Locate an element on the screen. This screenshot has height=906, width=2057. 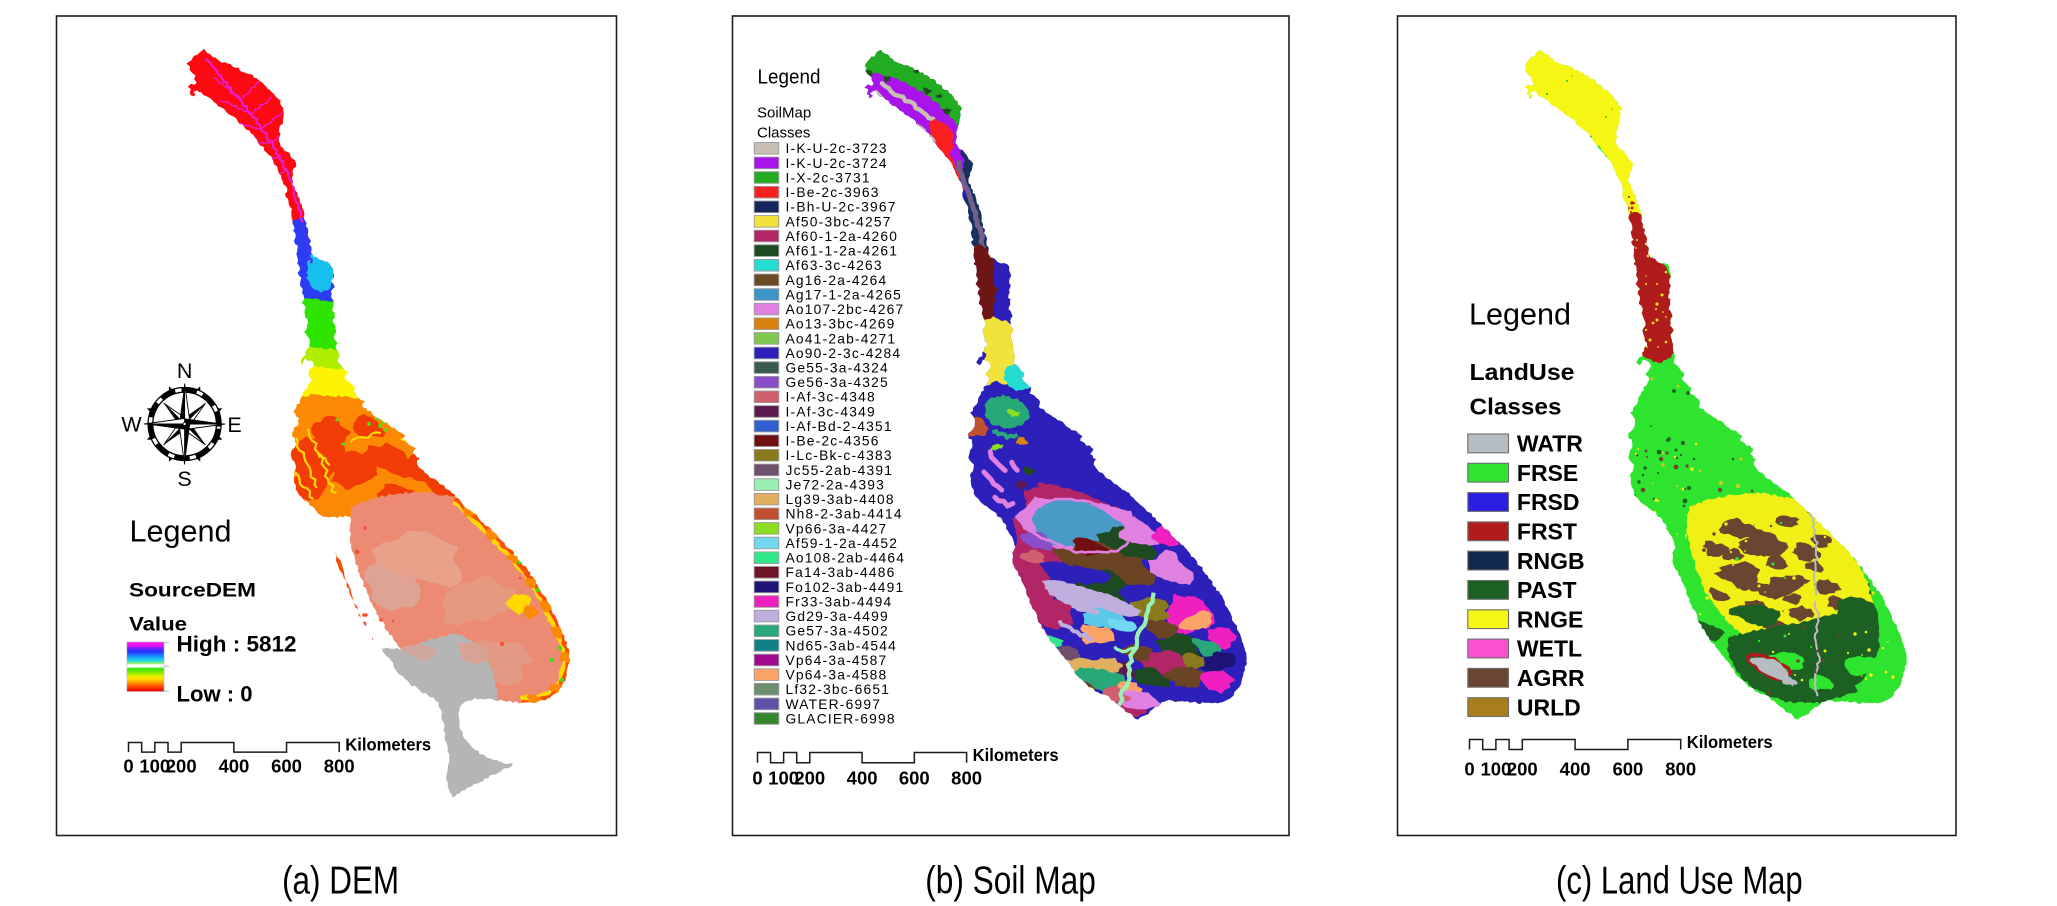
svg-text: Vp64-3a-4588 is located at coordinates (837, 675).